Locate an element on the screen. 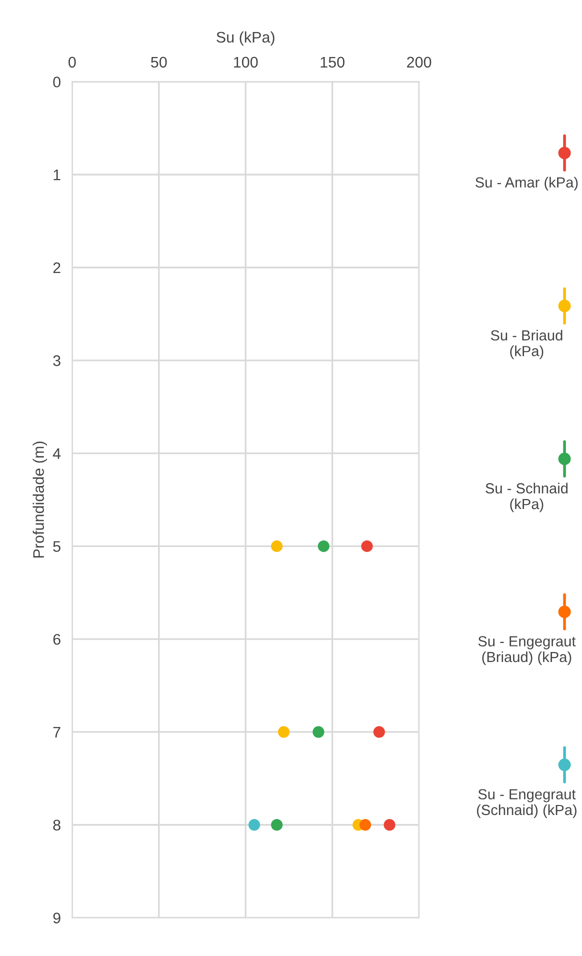 The height and width of the screenshot is (956, 582). x-tick-label: 0 is located at coordinates (72, 62).